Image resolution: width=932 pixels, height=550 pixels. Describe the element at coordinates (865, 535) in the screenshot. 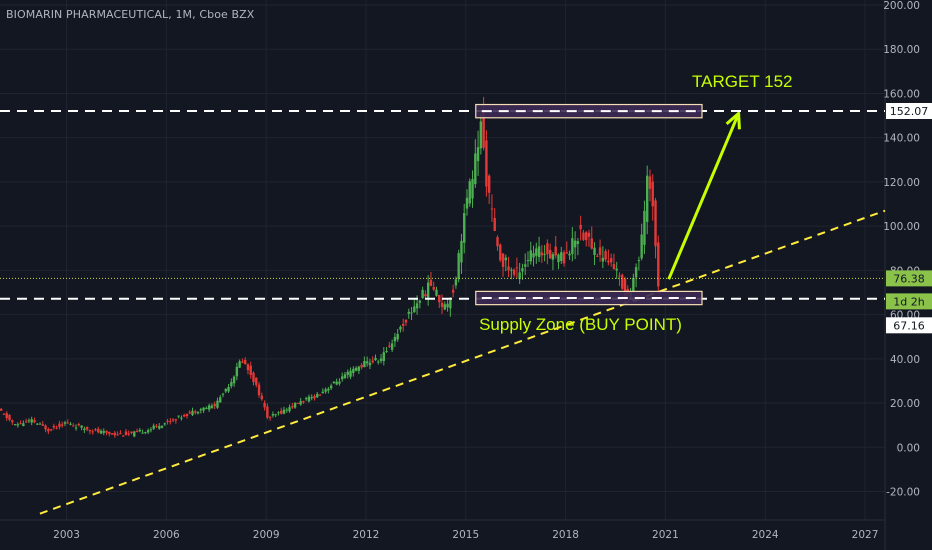

I see `x-tick-label: 2027` at that location.